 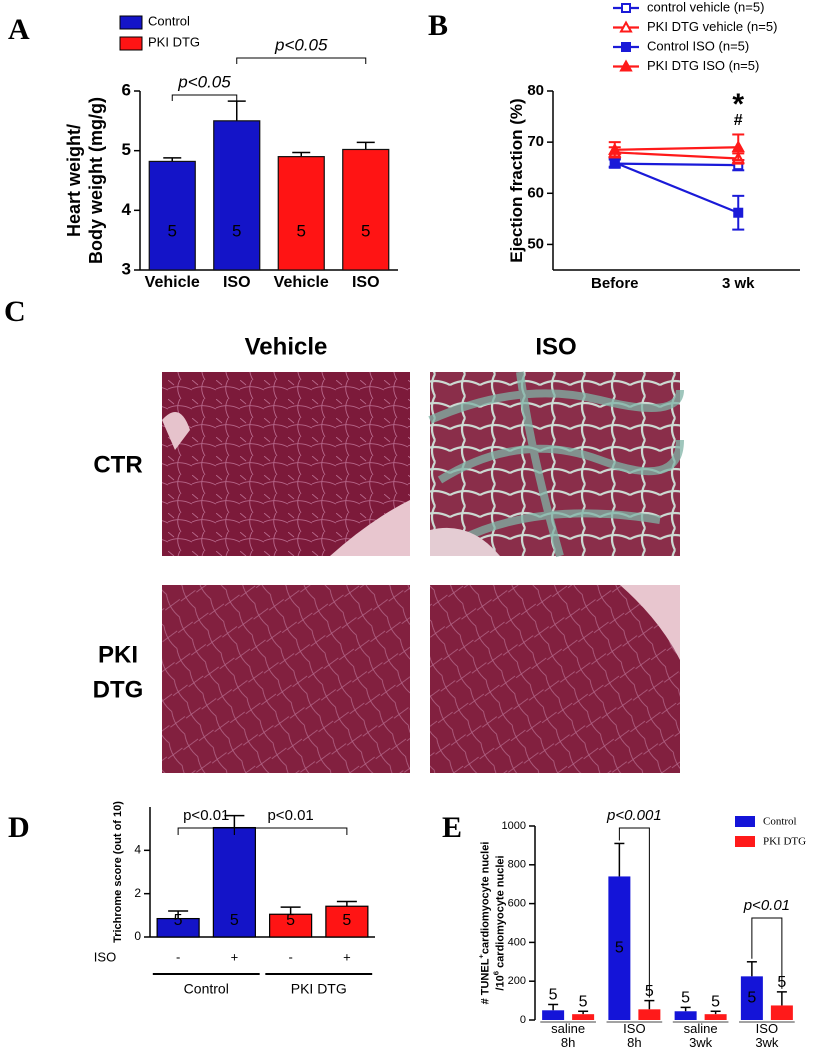 I want to click on y-tick-label: 70, so click(x=535, y=141).